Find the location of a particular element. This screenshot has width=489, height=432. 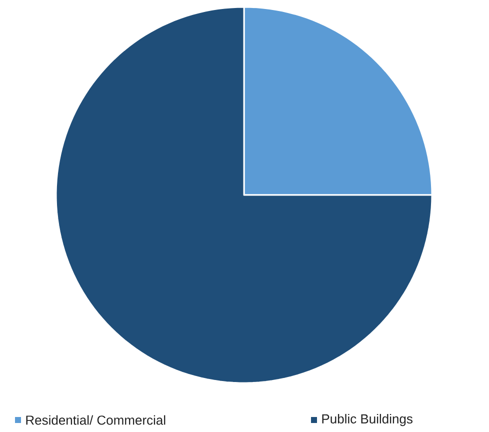

legend-label: Public Buildings is located at coordinates (367, 420).